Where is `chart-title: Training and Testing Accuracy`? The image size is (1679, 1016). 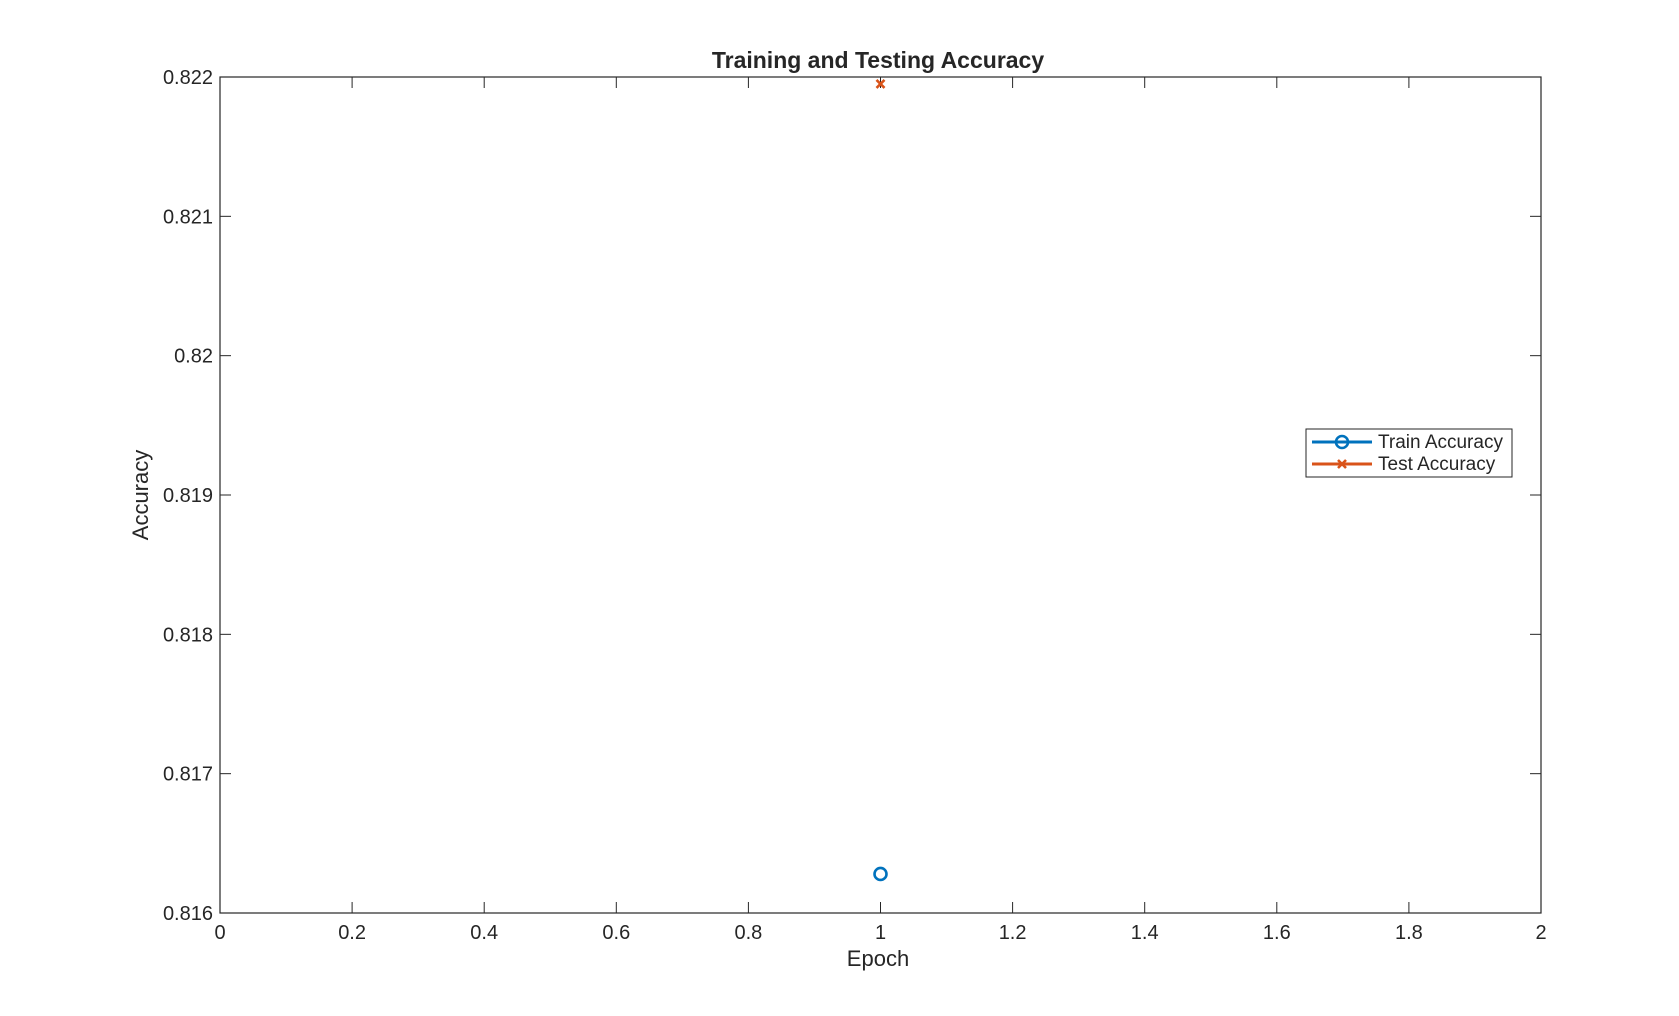
chart-title: Training and Testing Accuracy is located at coordinates (878, 60).